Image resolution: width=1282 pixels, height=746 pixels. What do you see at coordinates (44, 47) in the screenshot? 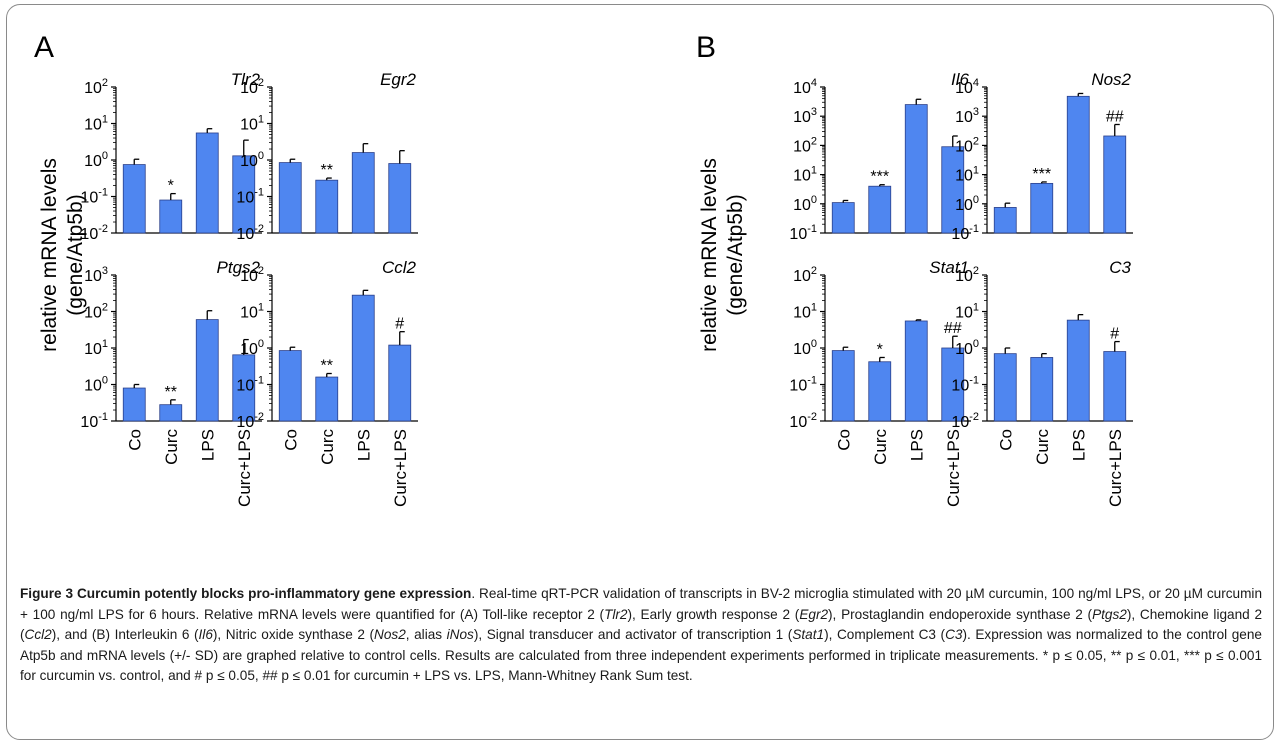
I see `panel-letter-a: A` at bounding box center [44, 47].